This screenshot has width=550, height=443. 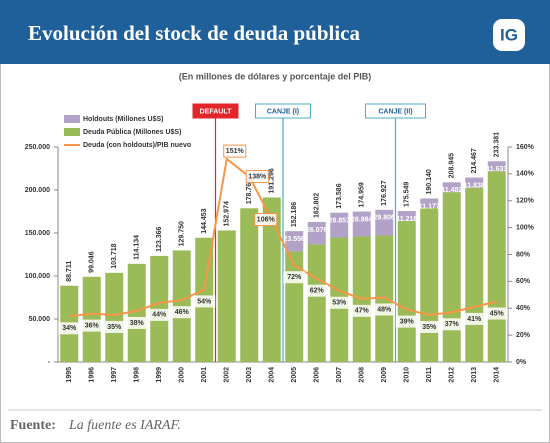 I want to click on annotation-label: DEFAULT, so click(x=216, y=111).